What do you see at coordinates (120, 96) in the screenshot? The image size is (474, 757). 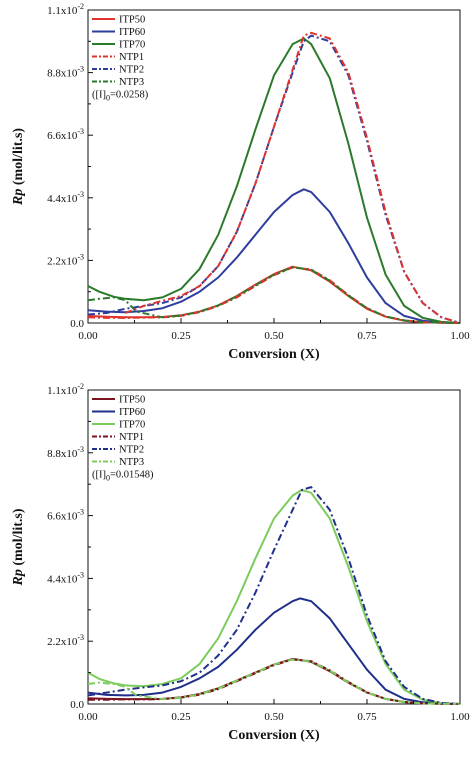 I see `initiator-concentration-note: ([I]0=0.0258)` at bounding box center [120, 96].